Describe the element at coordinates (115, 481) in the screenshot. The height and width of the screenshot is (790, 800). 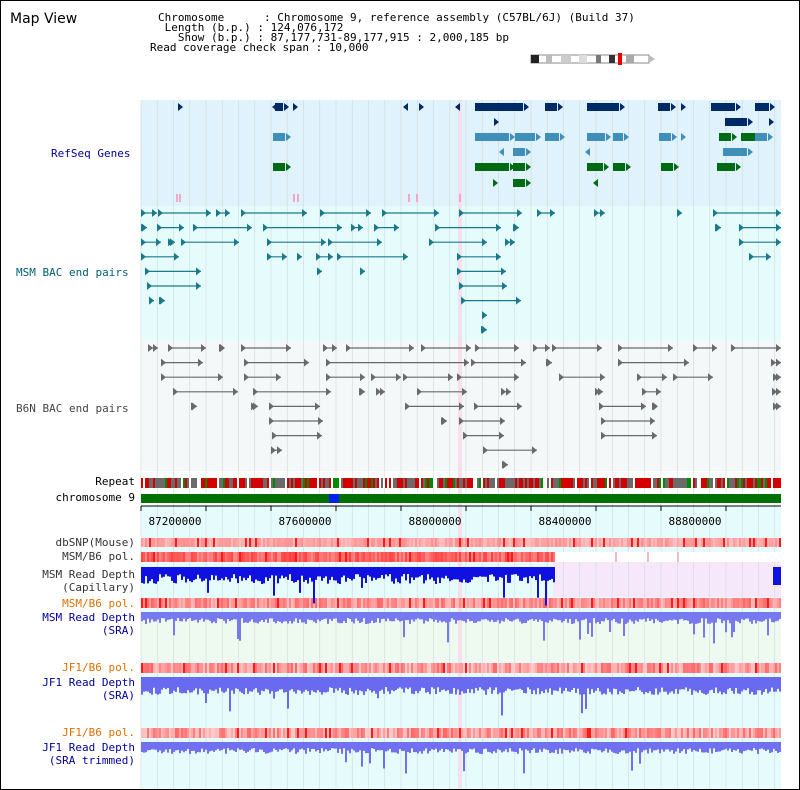
I see `track-label-repeat: Repeat` at that location.